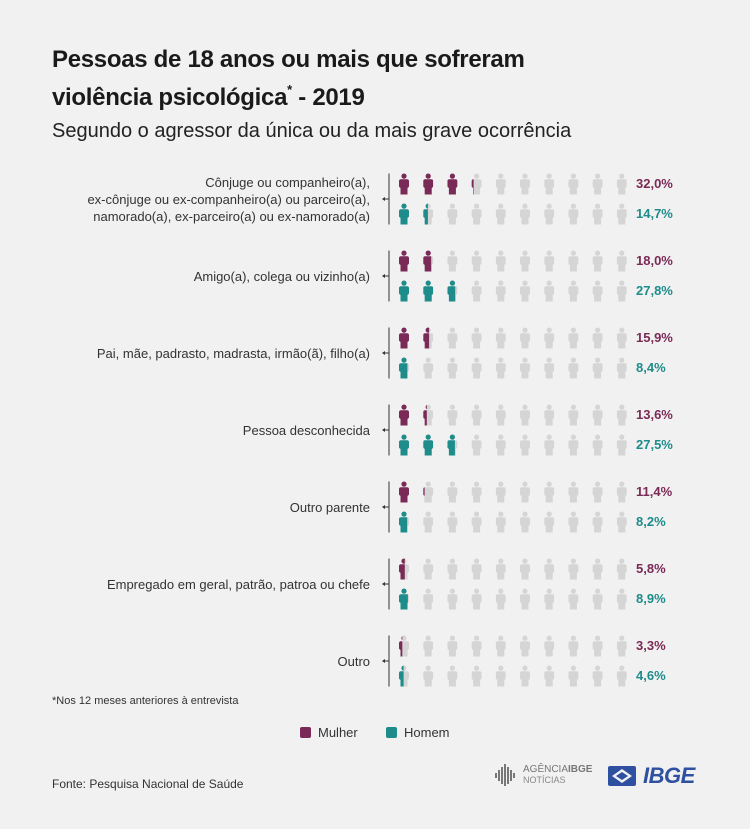 This screenshot has height=829, width=750. What do you see at coordinates (289, 89) in the screenshot?
I see `title-footnote-mark: *` at bounding box center [289, 89].